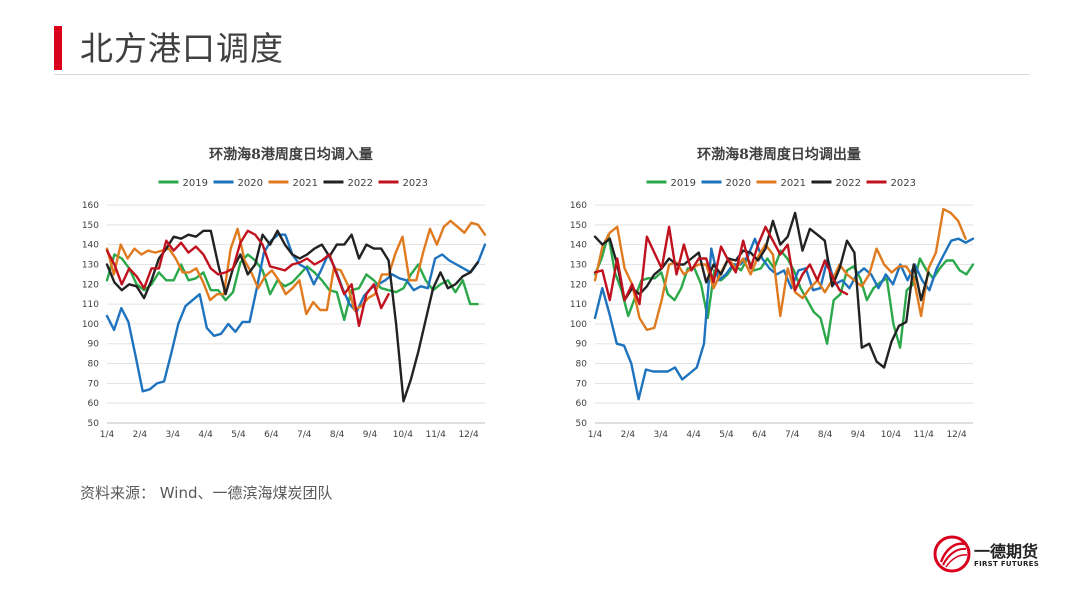 Image resolution: width=1080 pixels, height=608 pixels. I want to click on title-divider, so click(541, 74).